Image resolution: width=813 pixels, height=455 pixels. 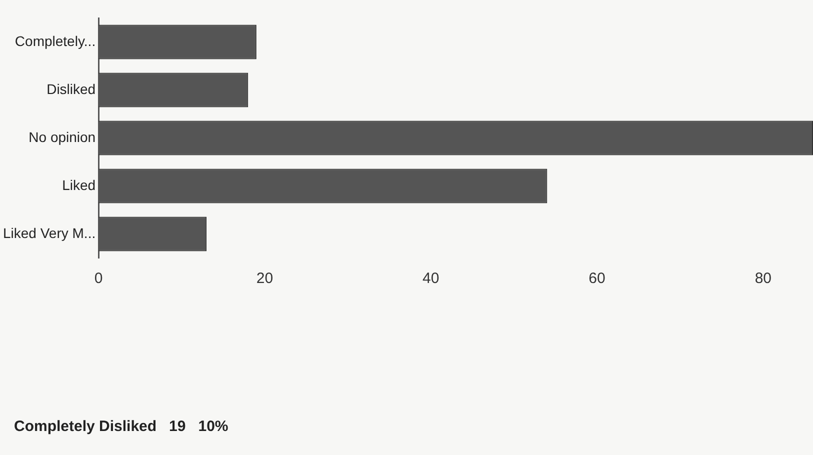 I want to click on x-tick-label: 0, so click(x=98, y=279).